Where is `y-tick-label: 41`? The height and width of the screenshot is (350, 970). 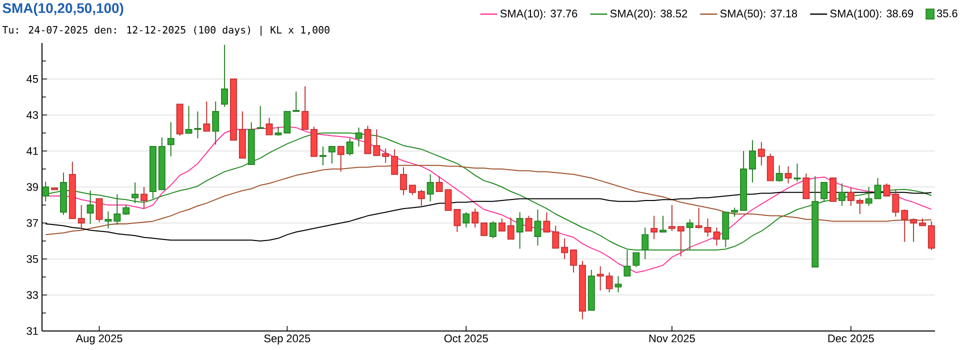
y-tick-label: 41 is located at coordinates (32, 151).